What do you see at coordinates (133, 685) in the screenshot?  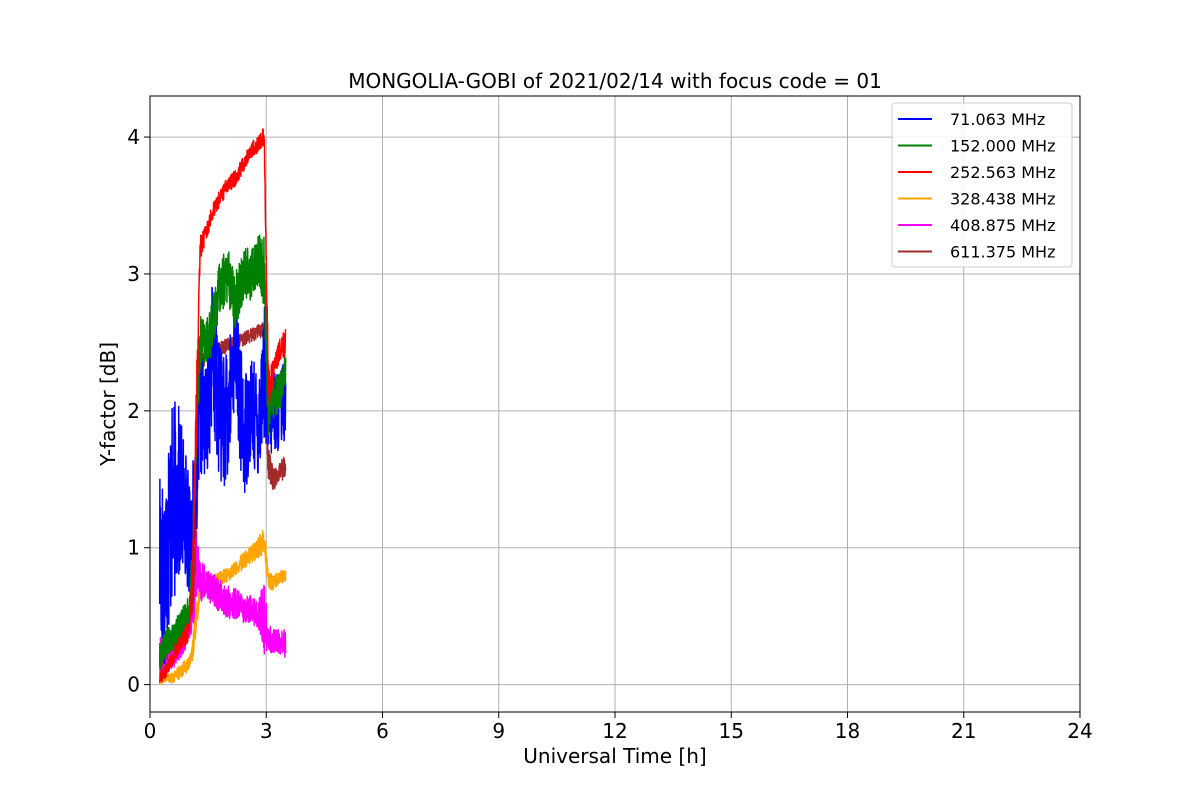 I see `y-tick-label: 0` at bounding box center [133, 685].